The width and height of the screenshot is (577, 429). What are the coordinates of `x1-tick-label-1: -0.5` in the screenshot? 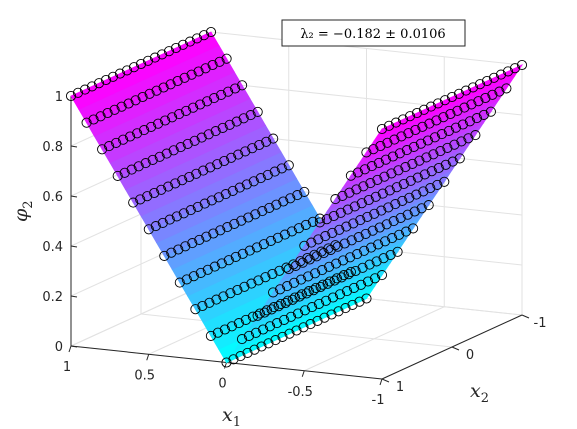 It's located at (300, 392).